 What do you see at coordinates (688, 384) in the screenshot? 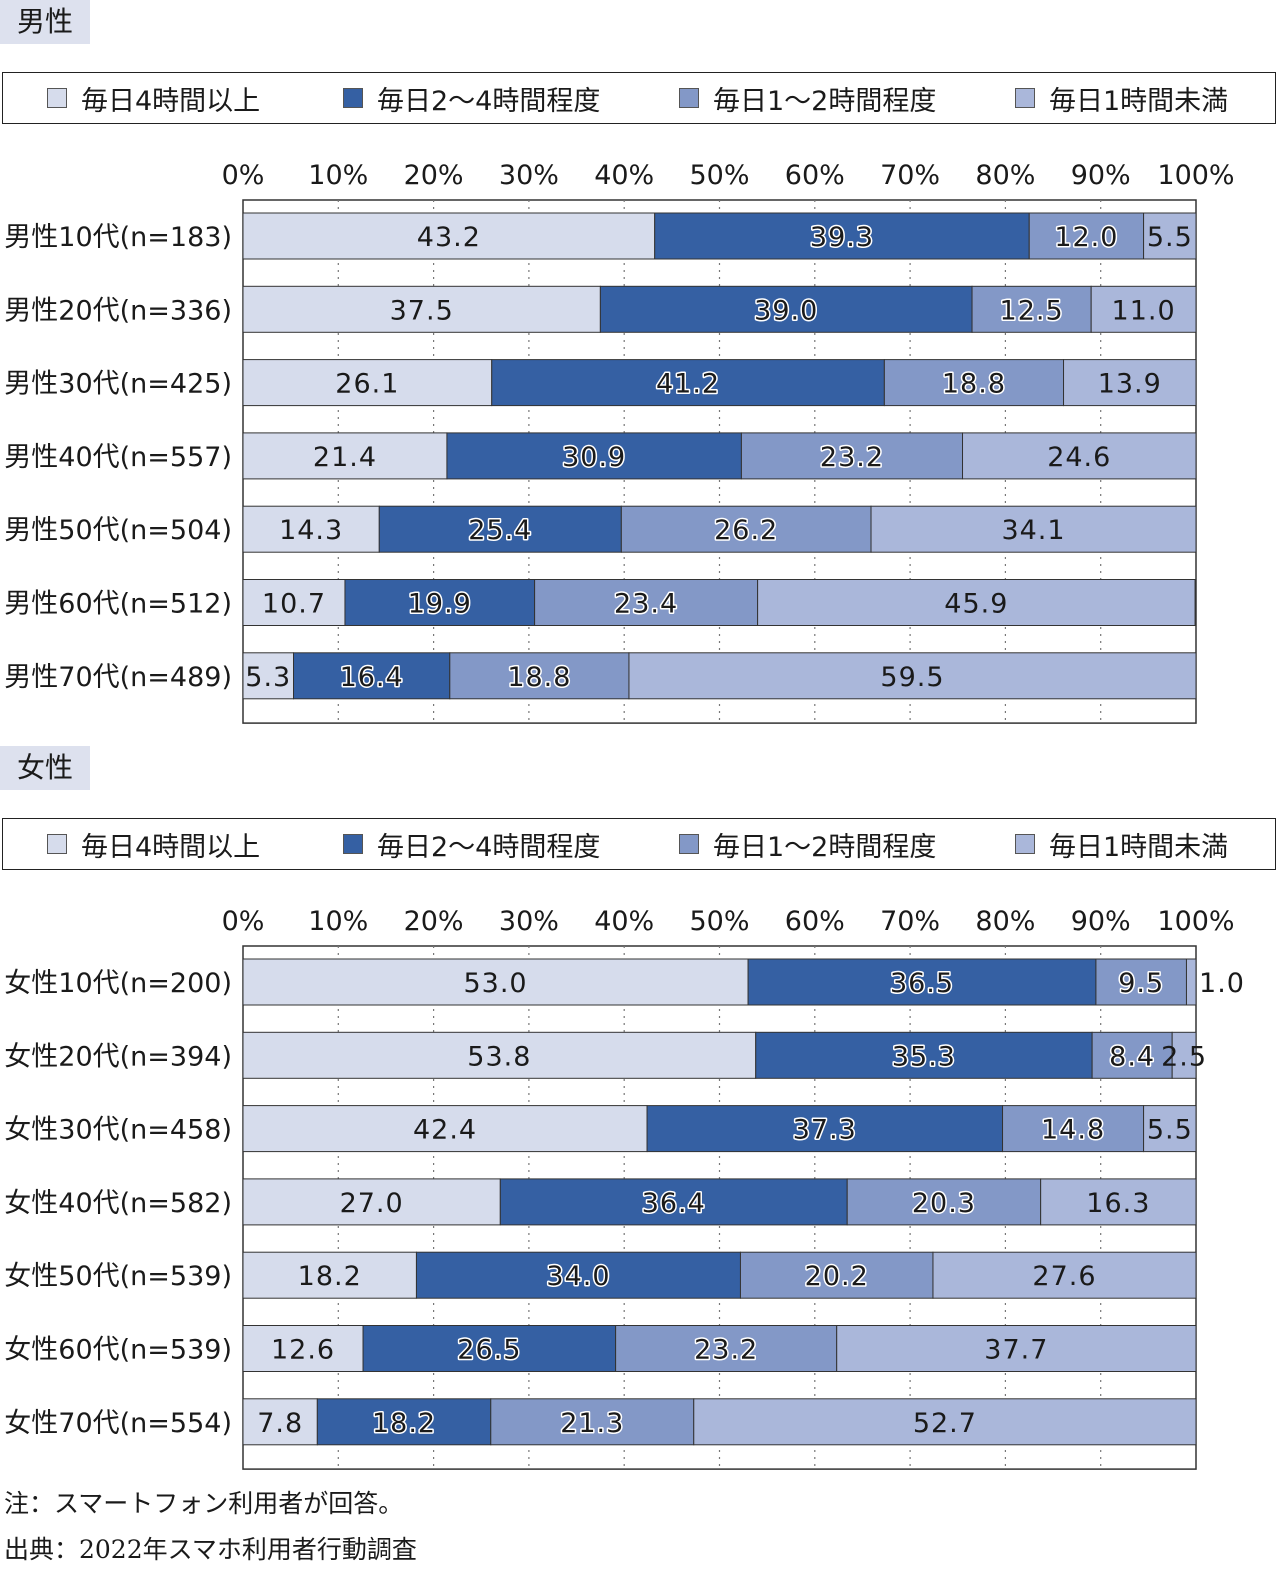
I see `data-label: 41.2` at bounding box center [688, 384].